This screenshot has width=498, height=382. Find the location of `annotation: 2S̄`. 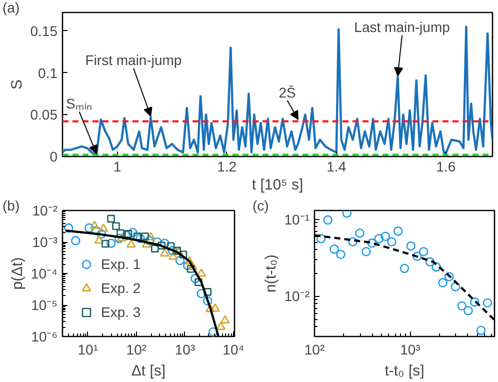

annotation: 2S̄ is located at coordinates (287, 92).